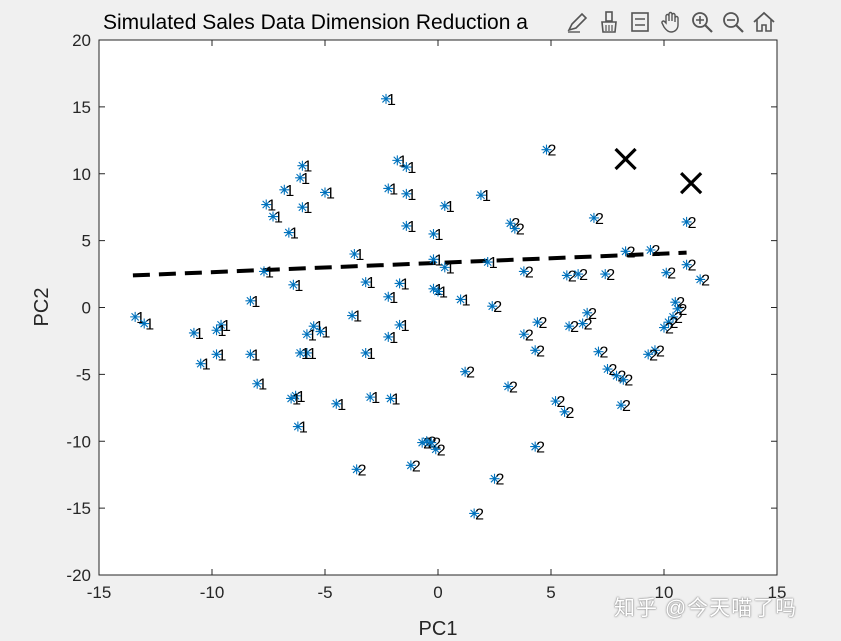 The image size is (841, 641). What do you see at coordinates (733, 22) in the screenshot?
I see `zoom-out-icon` at bounding box center [733, 22].